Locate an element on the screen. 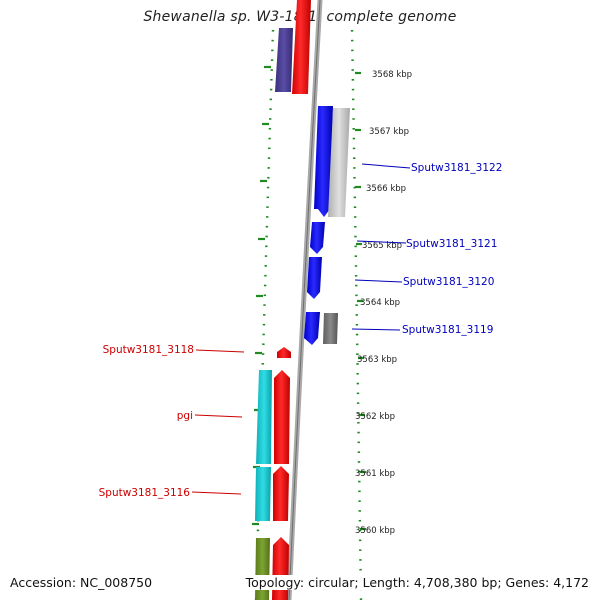 Image resolution: width=600 pixels, height=600 pixels. tick-label: 3564 kbp is located at coordinates (380, 303).